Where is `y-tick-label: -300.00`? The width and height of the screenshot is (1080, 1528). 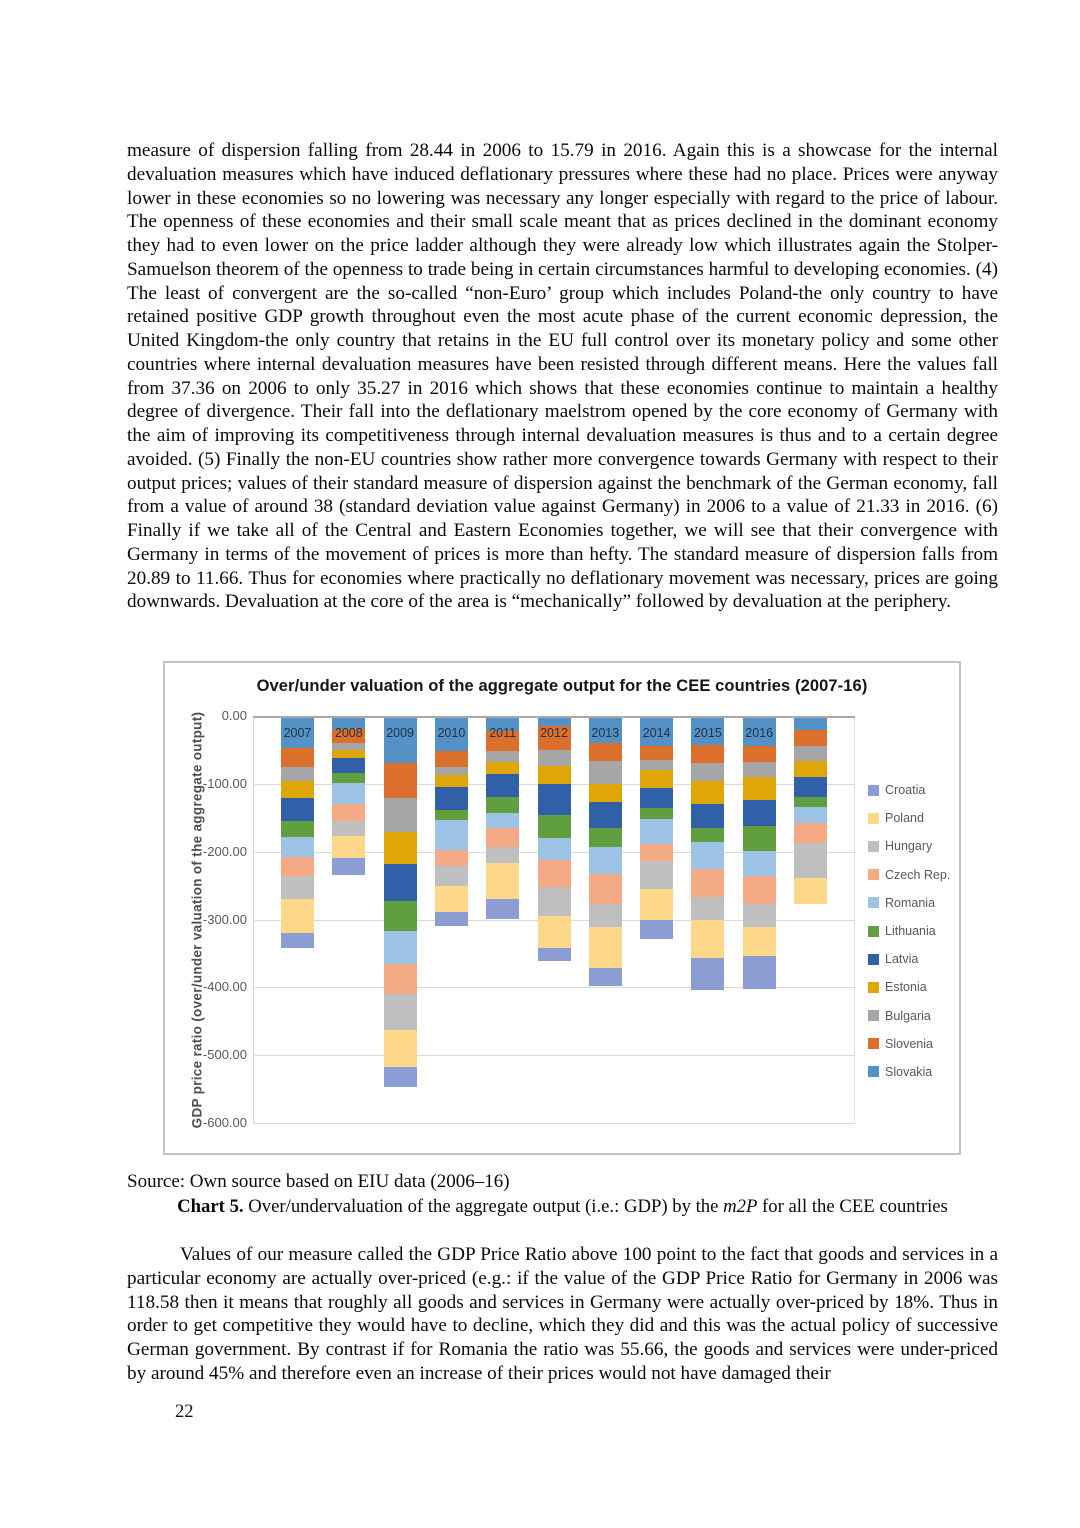
y-tick-label: -300.00 is located at coordinates (224, 919).